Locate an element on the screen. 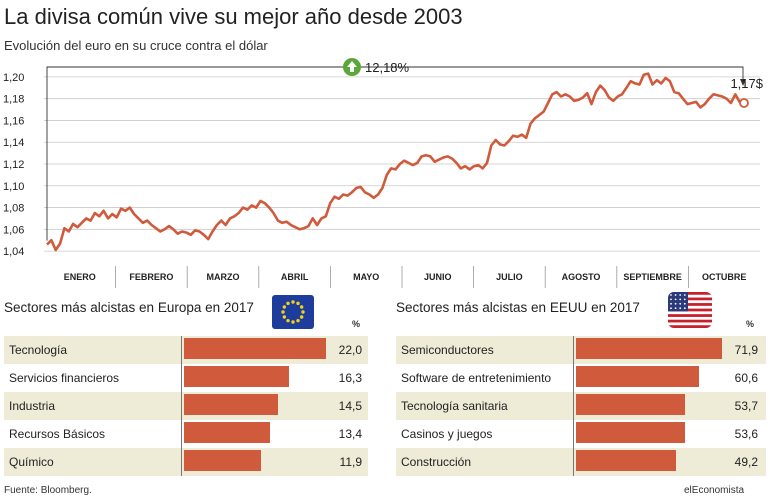 Image resolution: width=770 pixels, height=501 pixels. y-tick-label: 1,18 is located at coordinates (13, 100).